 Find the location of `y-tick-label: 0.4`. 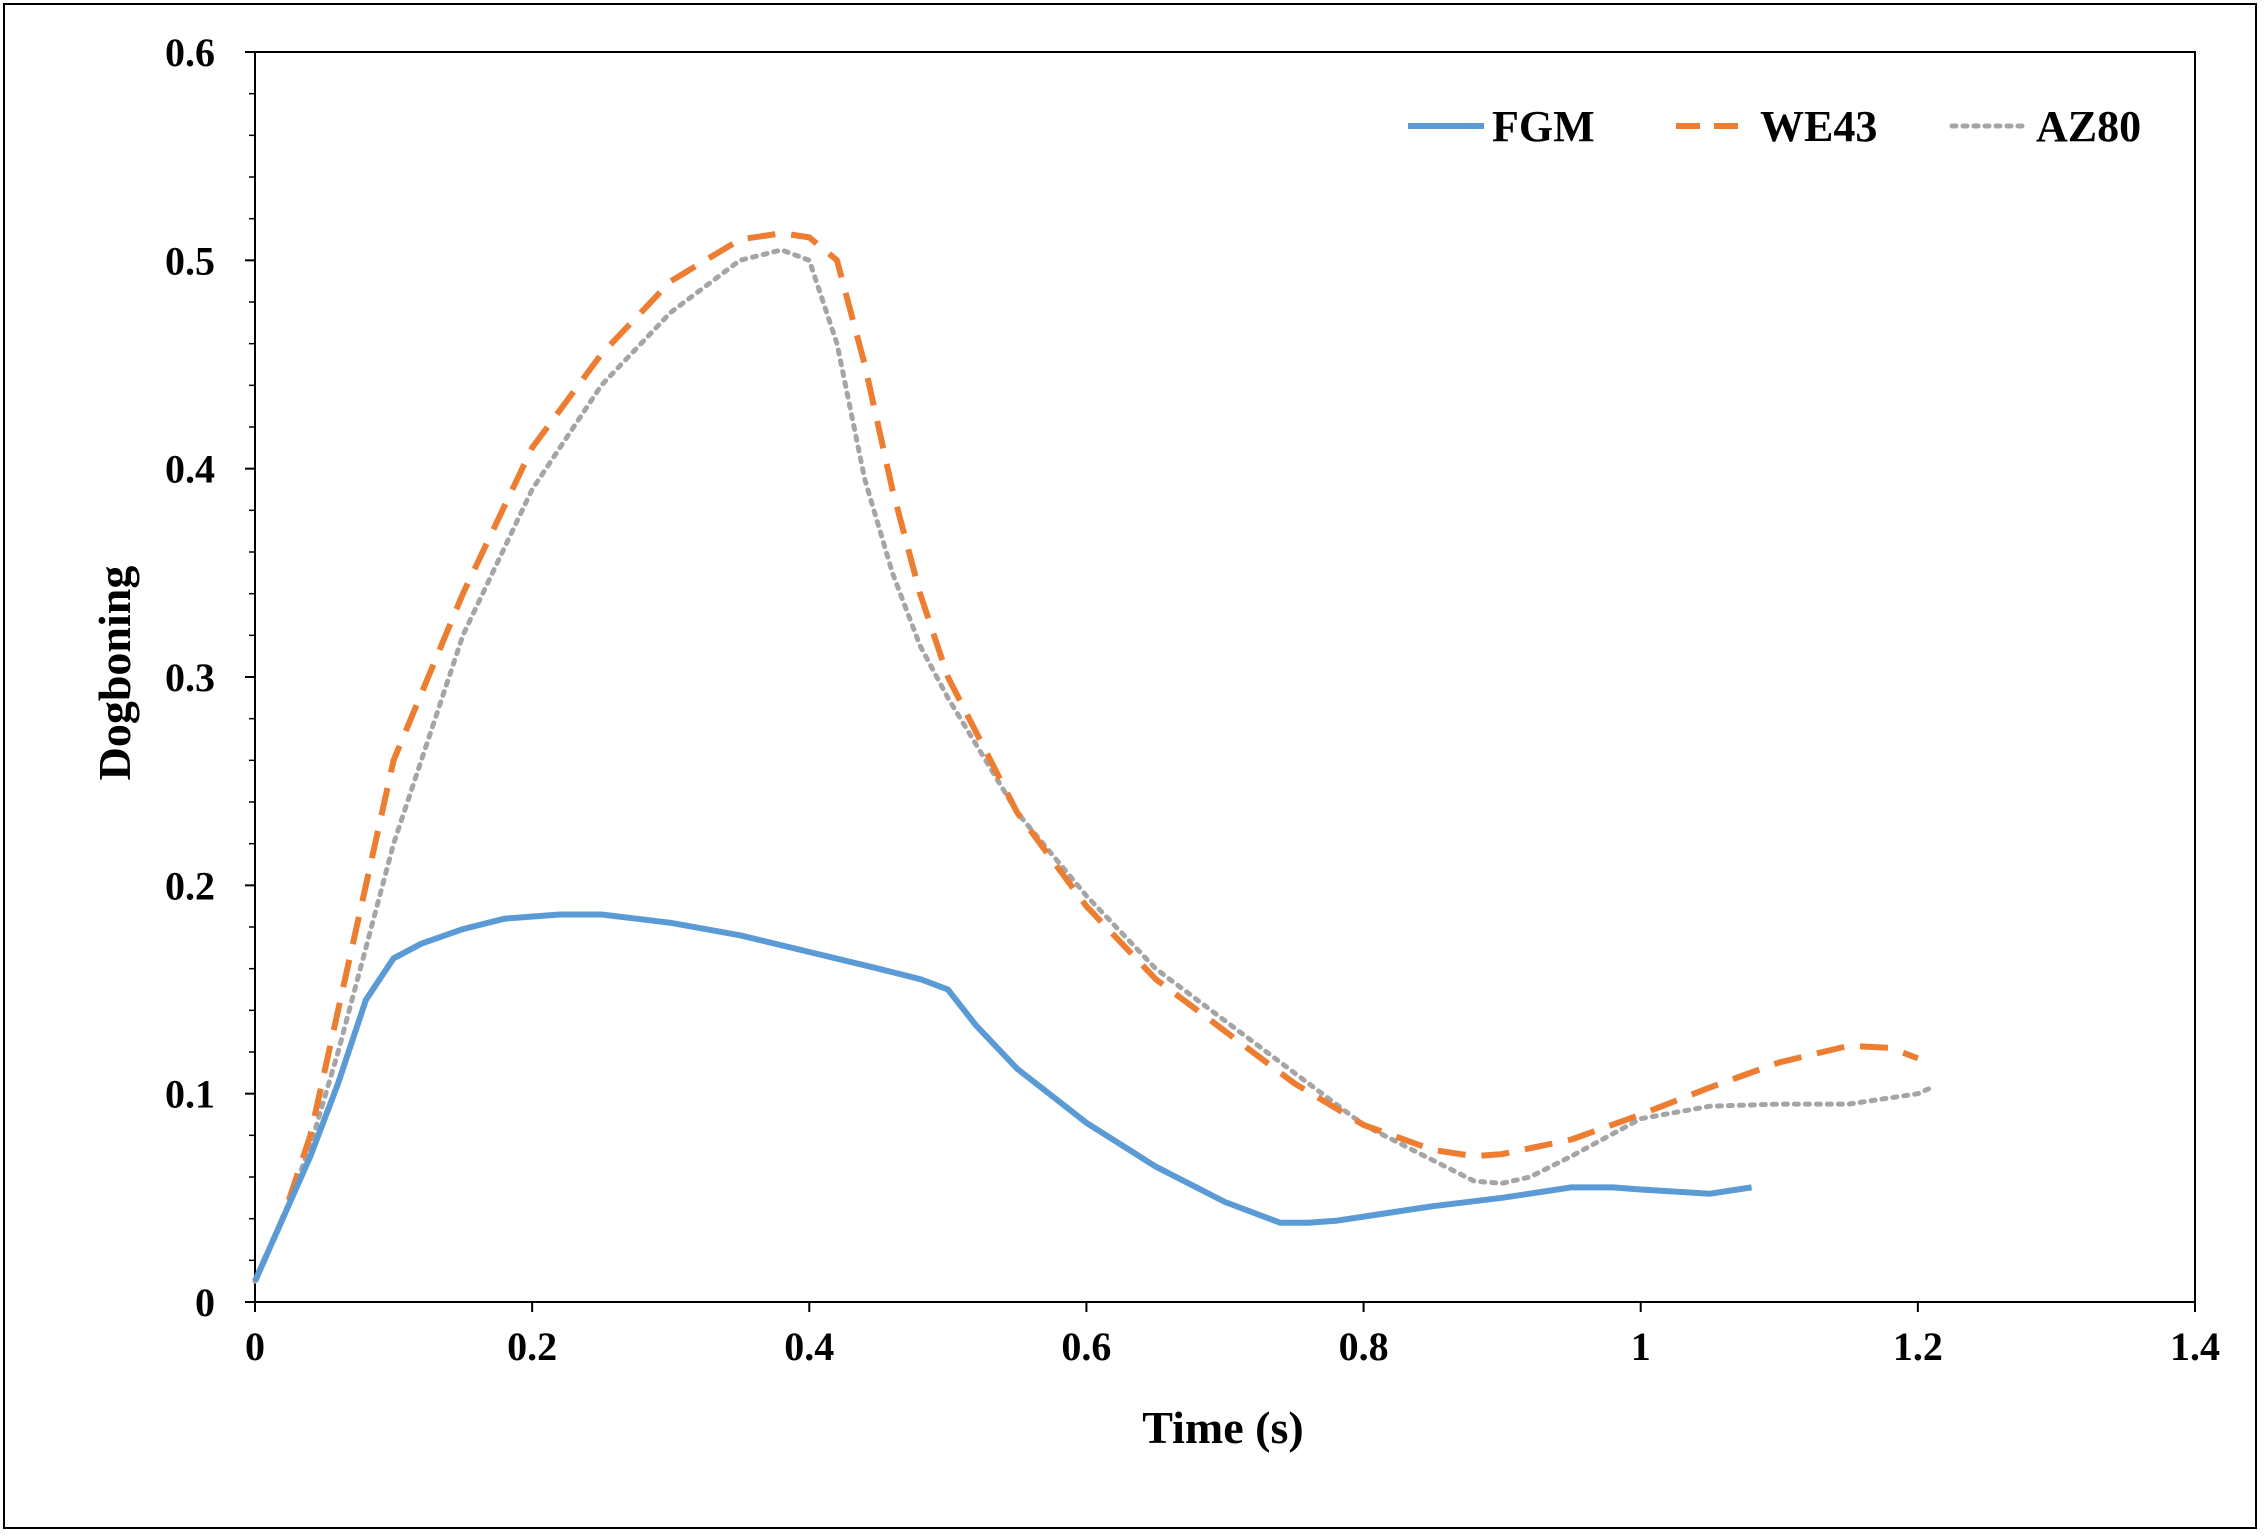

y-tick-label: 0.4 is located at coordinates (190, 469).